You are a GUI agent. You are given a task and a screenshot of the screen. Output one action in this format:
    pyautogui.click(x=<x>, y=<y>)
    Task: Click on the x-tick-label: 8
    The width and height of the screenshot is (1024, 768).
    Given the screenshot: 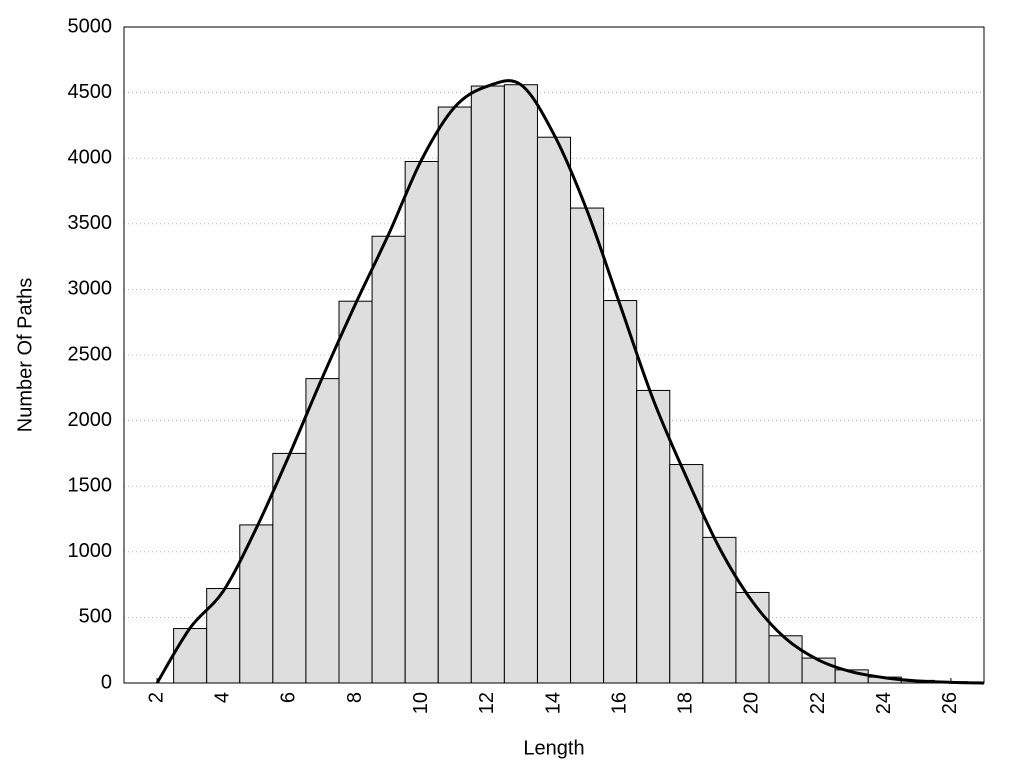 What is the action you would take?
    pyautogui.click(x=355, y=697)
    